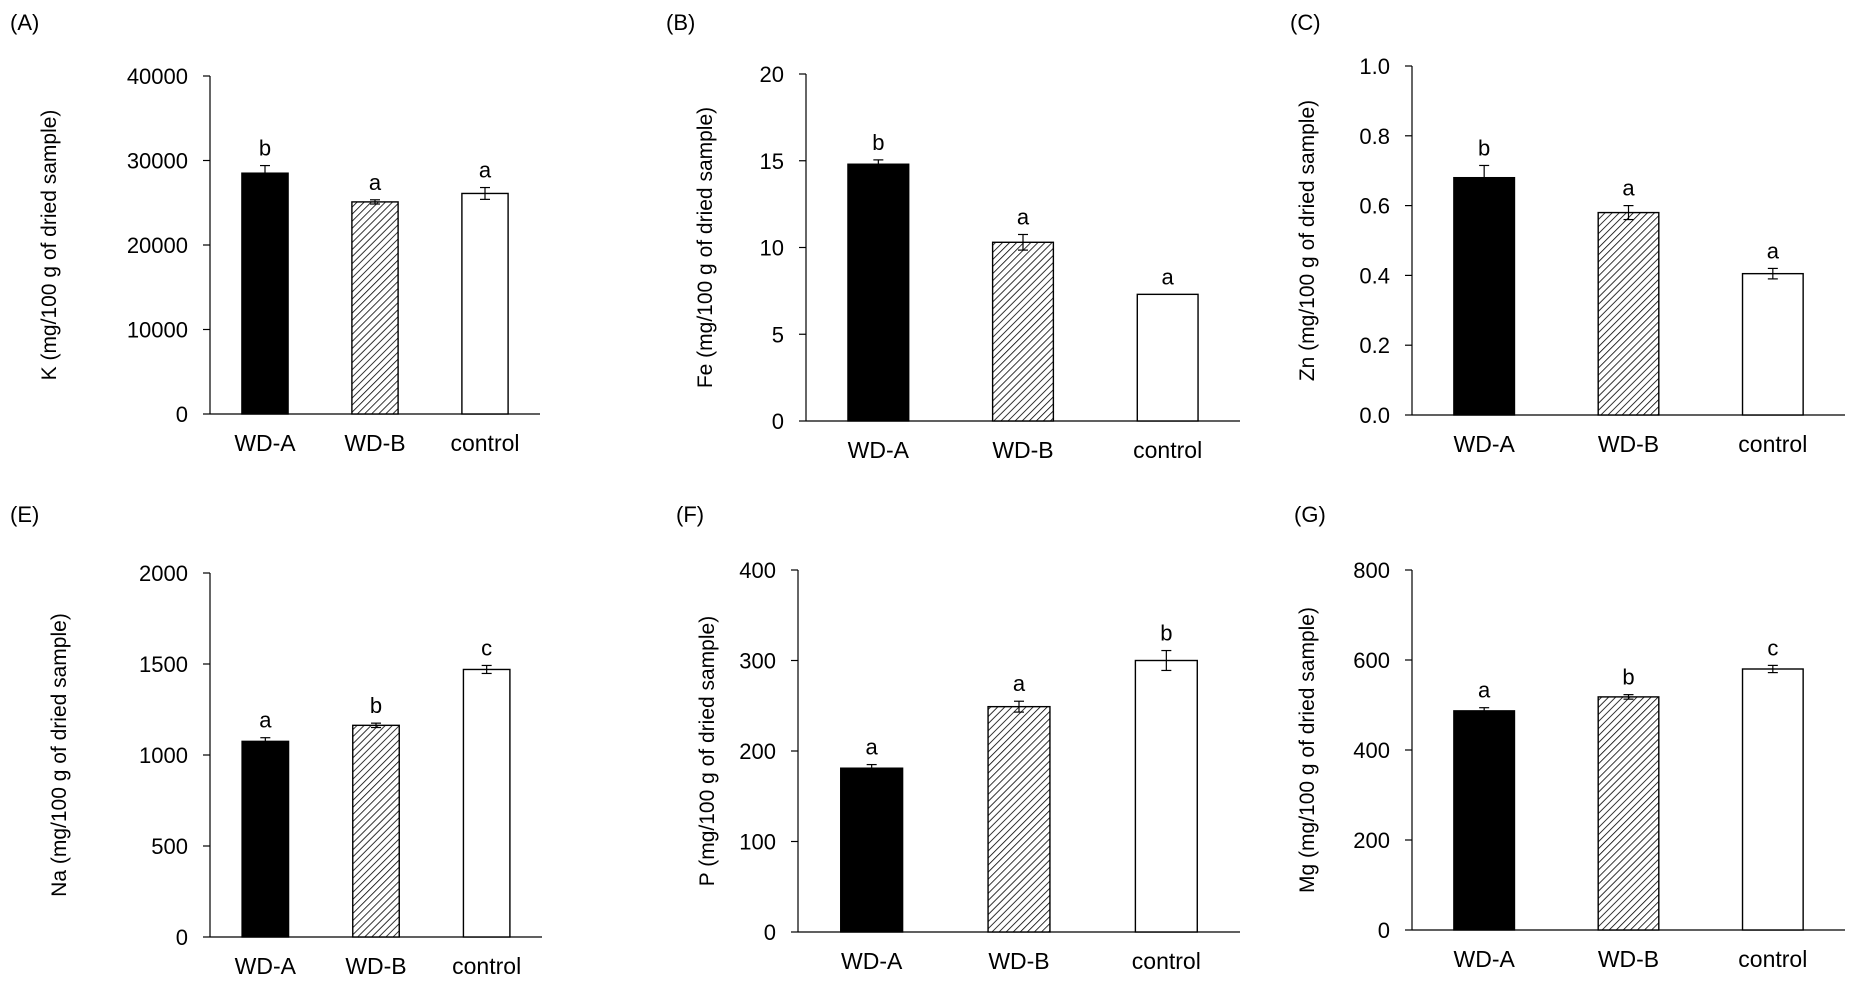 This screenshot has height=987, width=1862. Describe the element at coordinates (163, 664) in the screenshot. I see `y-tick-label: 1500` at that location.